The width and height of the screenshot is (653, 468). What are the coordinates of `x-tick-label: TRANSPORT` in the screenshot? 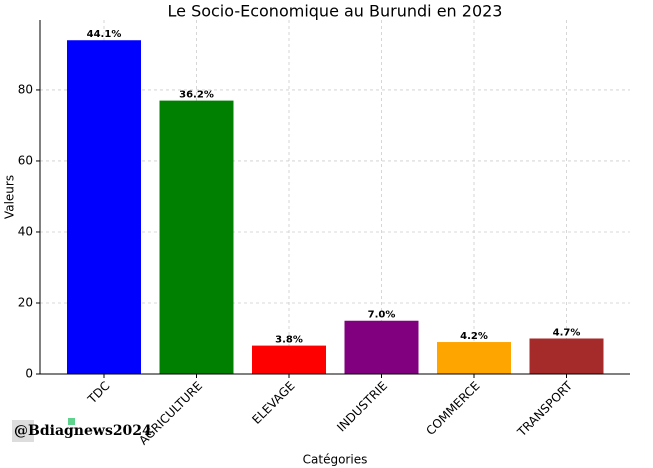 It's located at (545, 409).